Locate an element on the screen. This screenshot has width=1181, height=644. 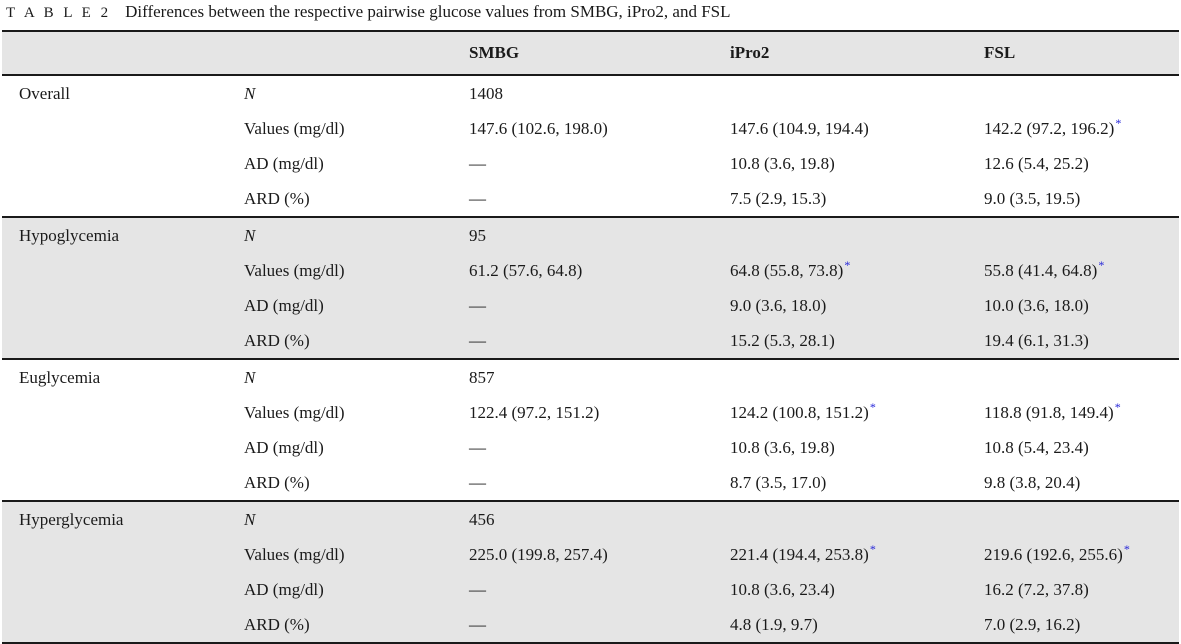
ipro2-cell: 7.5 (2.9, 15.3) is located at coordinates (840, 199).